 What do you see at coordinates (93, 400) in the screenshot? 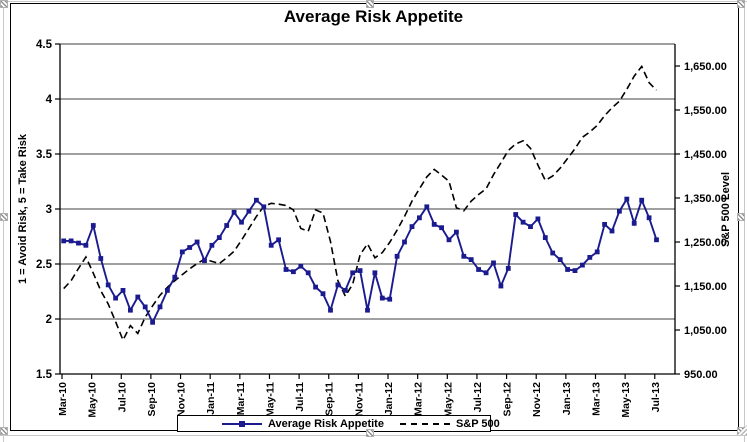
I see `x-axis-tick-label: May-10` at bounding box center [93, 400].